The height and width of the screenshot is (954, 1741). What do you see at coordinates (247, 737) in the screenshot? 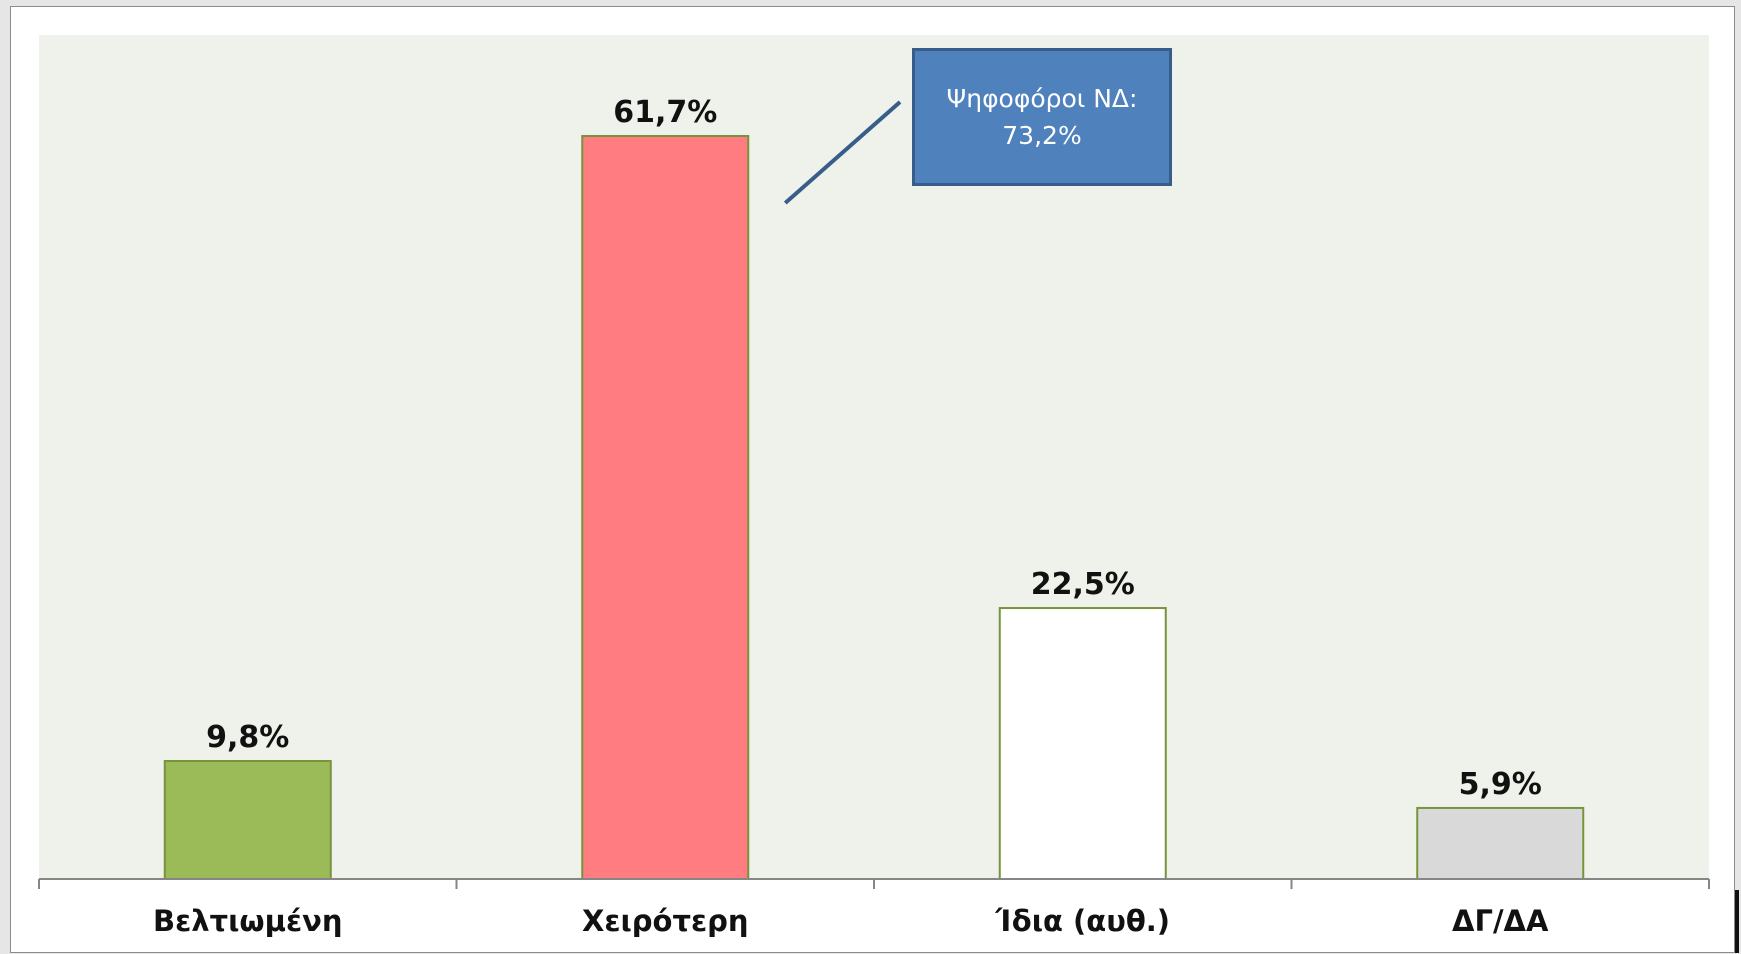
I see `data-label-1: 9,8%` at bounding box center [247, 737].